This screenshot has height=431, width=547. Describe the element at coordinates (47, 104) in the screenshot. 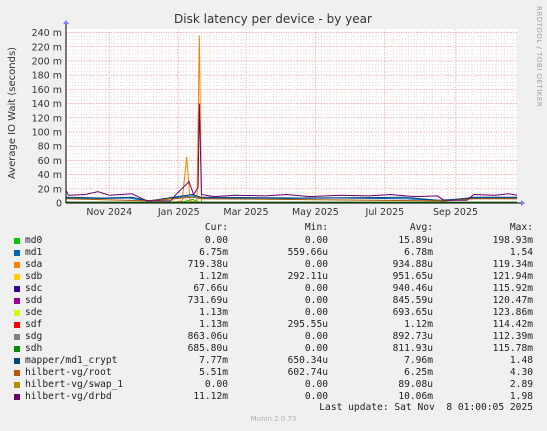

I see `y-tick-label: 140 m` at that location.